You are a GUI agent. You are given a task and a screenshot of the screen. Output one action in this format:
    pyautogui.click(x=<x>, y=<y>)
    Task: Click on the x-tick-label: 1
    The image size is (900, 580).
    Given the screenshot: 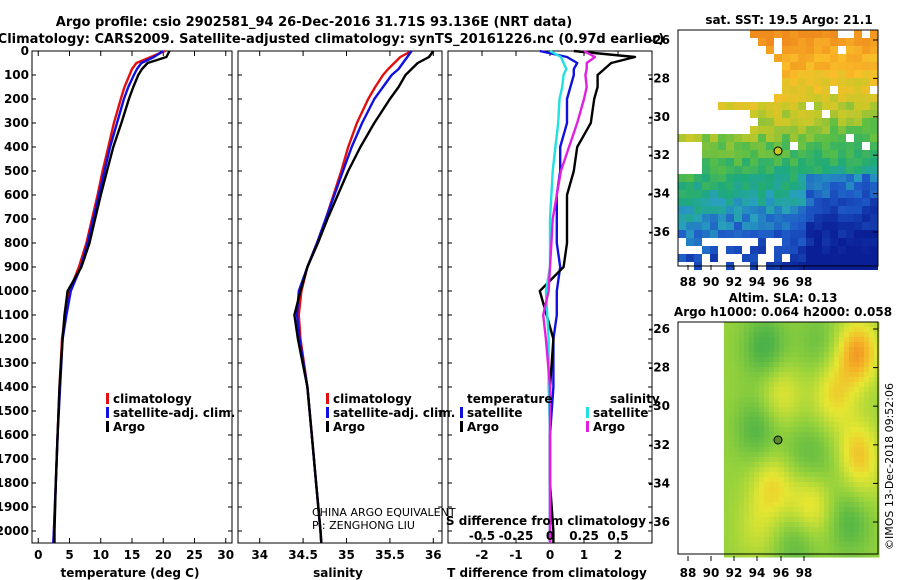 What is the action you would take?
    pyautogui.click(x=584, y=555)
    